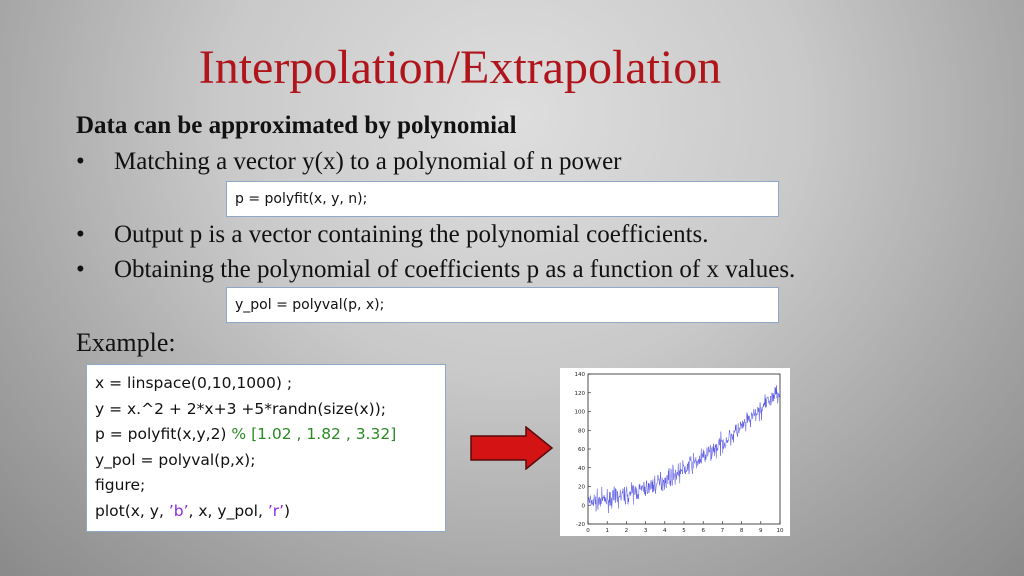 Image resolution: width=1024 pixels, height=576 pixels. What do you see at coordinates (581, 469) in the screenshot?
I see `y-tick-label: 40` at bounding box center [581, 469].